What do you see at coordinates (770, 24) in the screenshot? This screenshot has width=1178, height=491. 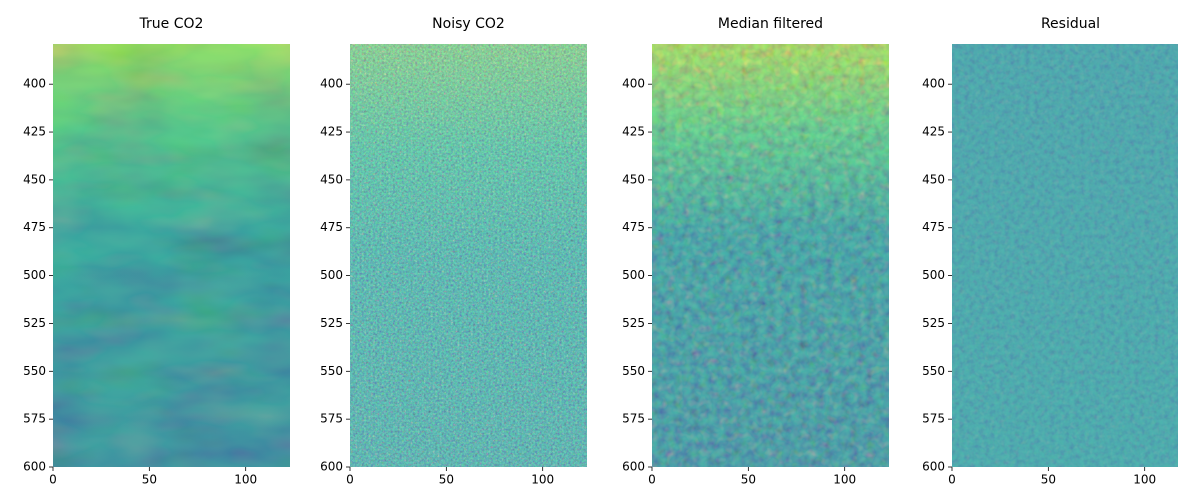 I see `panel-title: Median filtered` at bounding box center [770, 24].